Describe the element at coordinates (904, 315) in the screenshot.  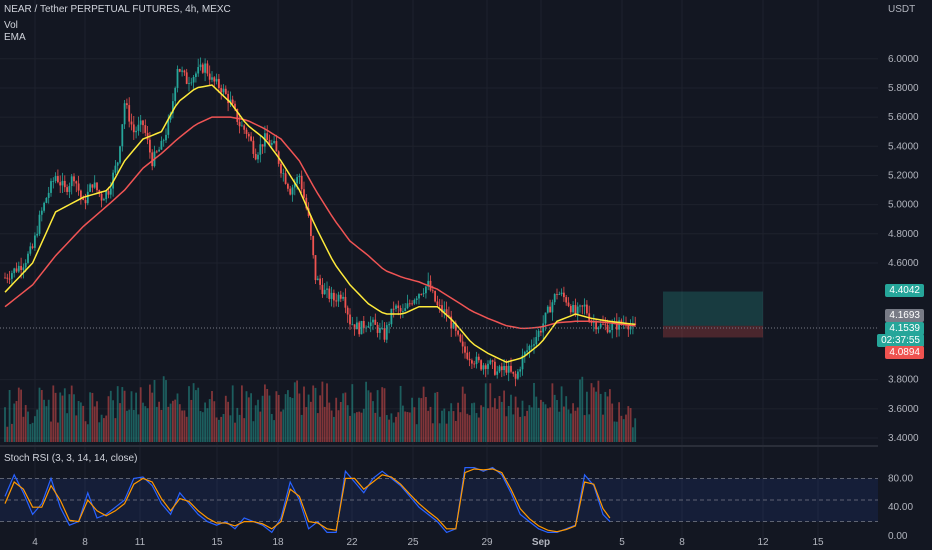
I see `gray-price-tag: 4.1693` at that location.